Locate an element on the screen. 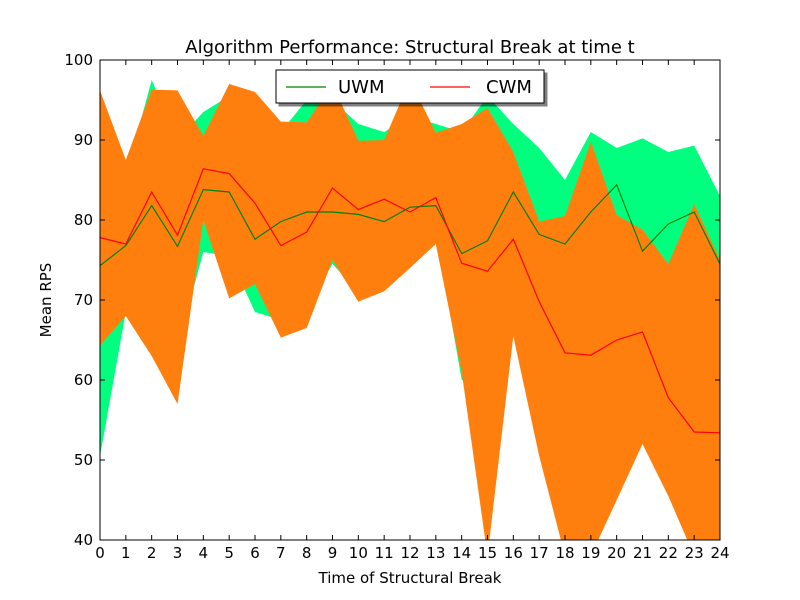  y-tick-label: 90 is located at coordinates (83, 140).